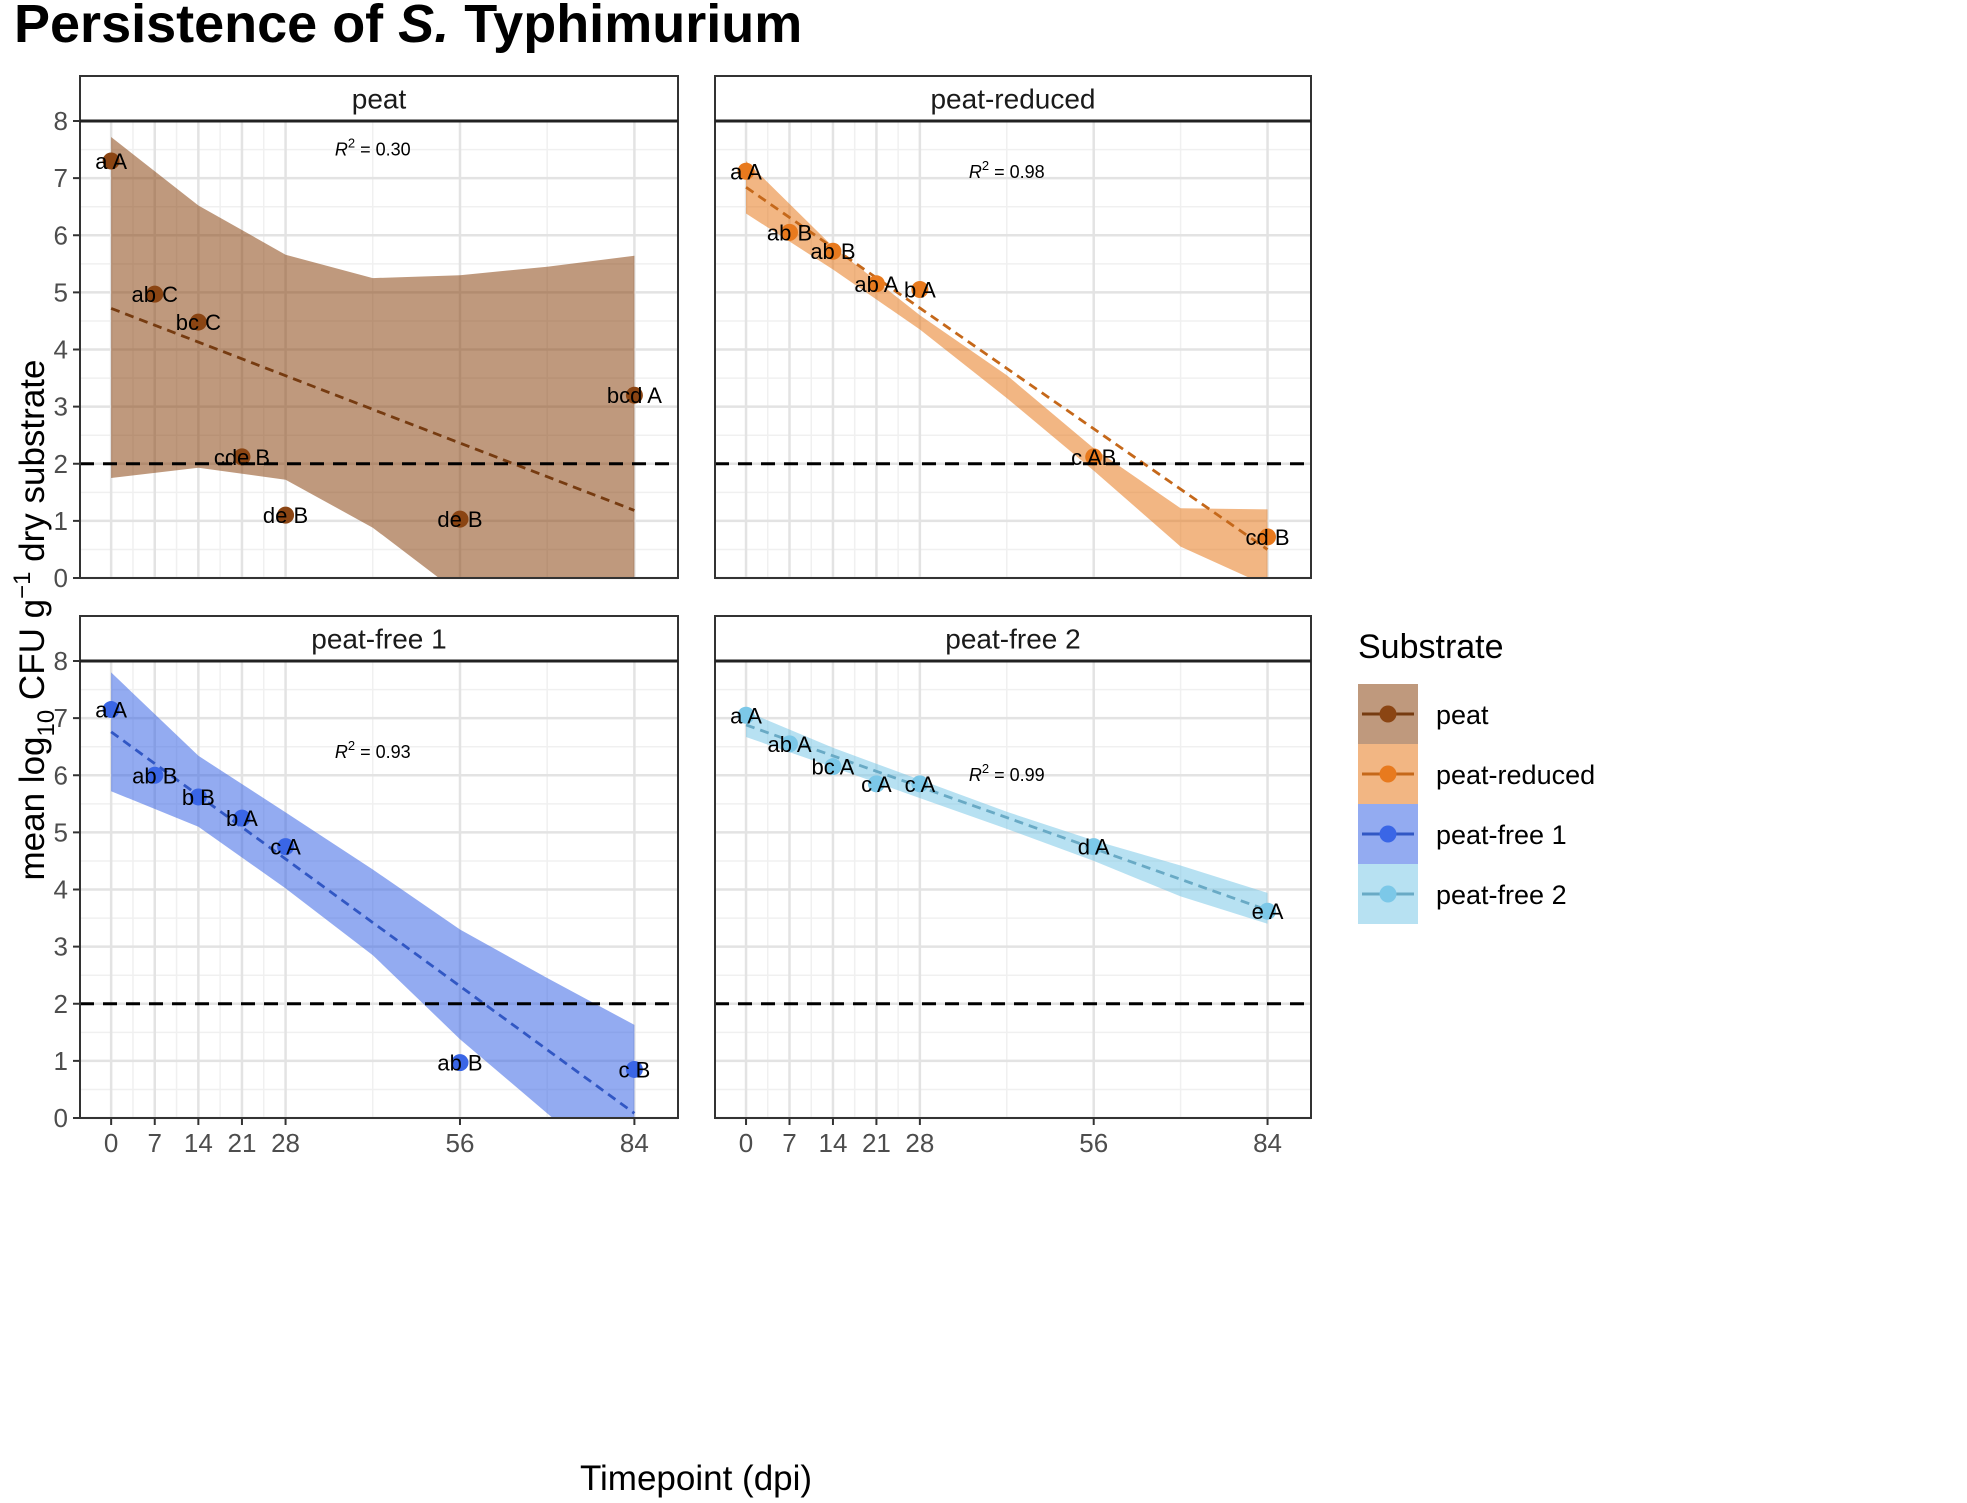 The height and width of the screenshot is (1503, 1967). What do you see at coordinates (34, 620) in the screenshot?
I see `y-axis-title: mean log10 CFU g−1 dry substrate` at bounding box center [34, 620].